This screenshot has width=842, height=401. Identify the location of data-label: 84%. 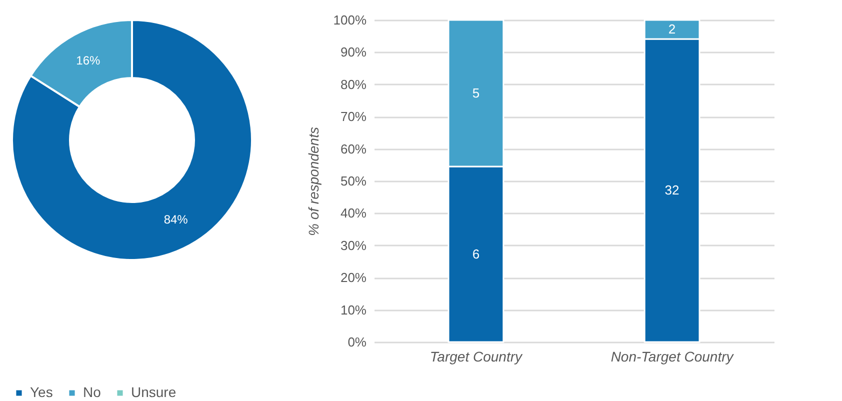
(176, 219).